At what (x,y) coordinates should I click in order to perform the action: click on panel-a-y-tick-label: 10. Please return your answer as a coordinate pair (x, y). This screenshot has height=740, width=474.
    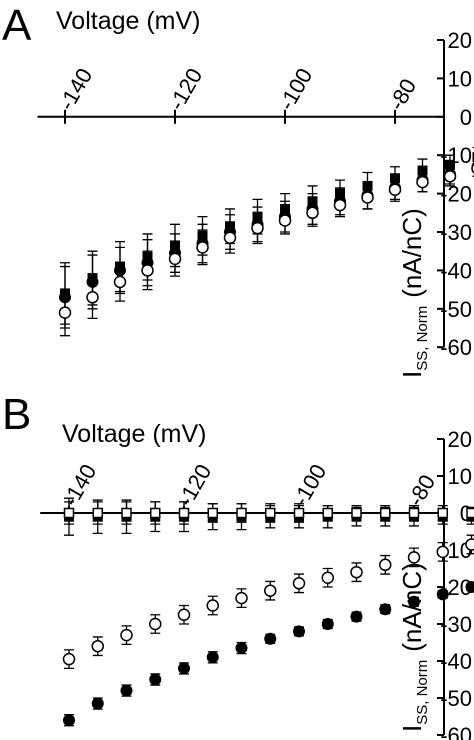
    Looking at the image, I should click on (460, 78).